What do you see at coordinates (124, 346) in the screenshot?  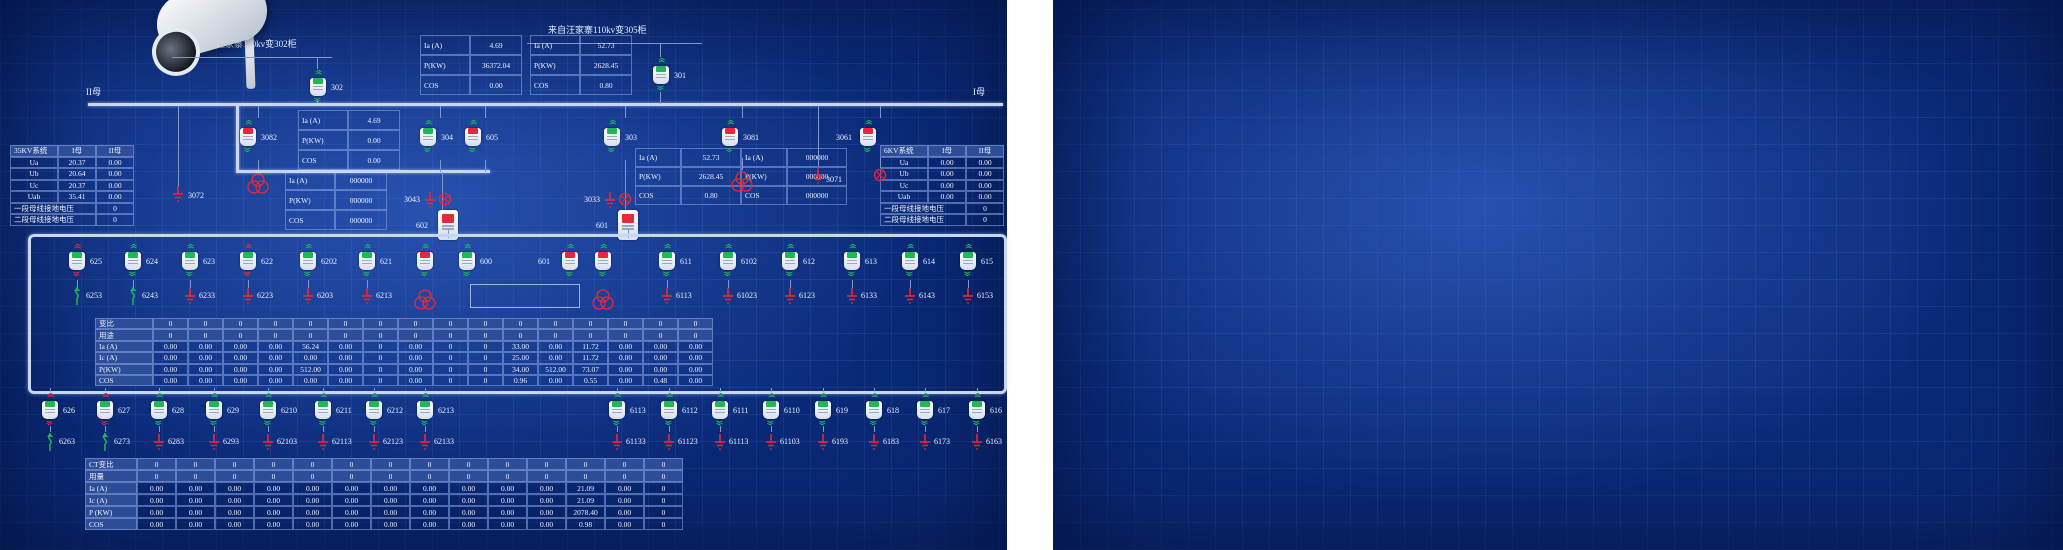 I see `mid-table-label: Ia (A)` at bounding box center [124, 346].